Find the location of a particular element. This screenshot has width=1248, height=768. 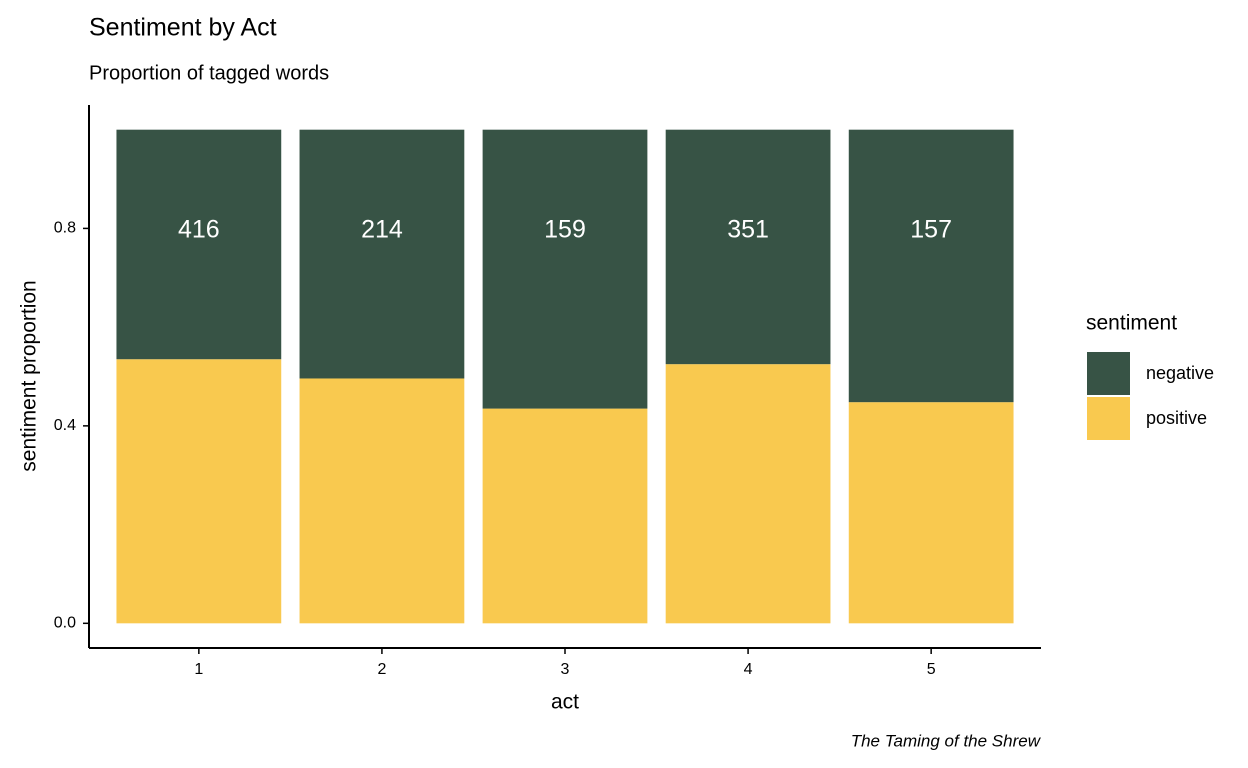

caption: The Taming of the Shrew is located at coordinates (946, 740).